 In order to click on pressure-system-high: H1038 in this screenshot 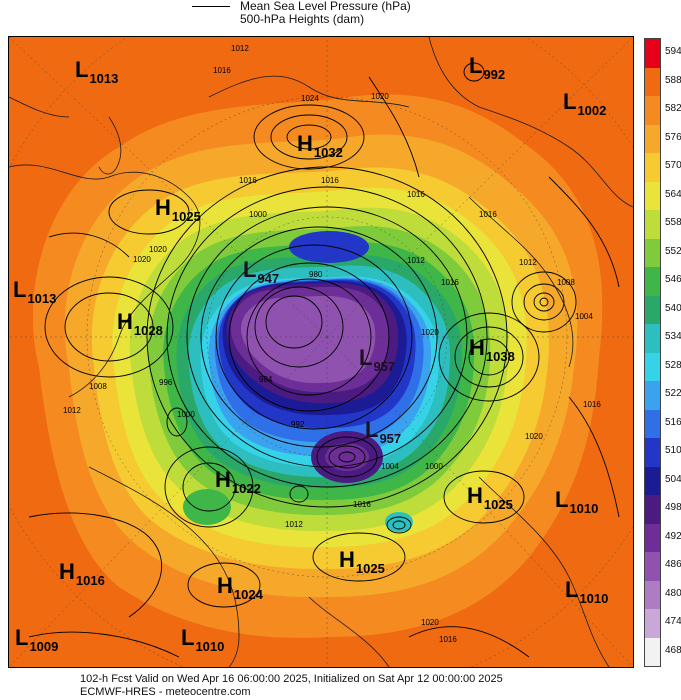, I will do `click(492, 349)`.